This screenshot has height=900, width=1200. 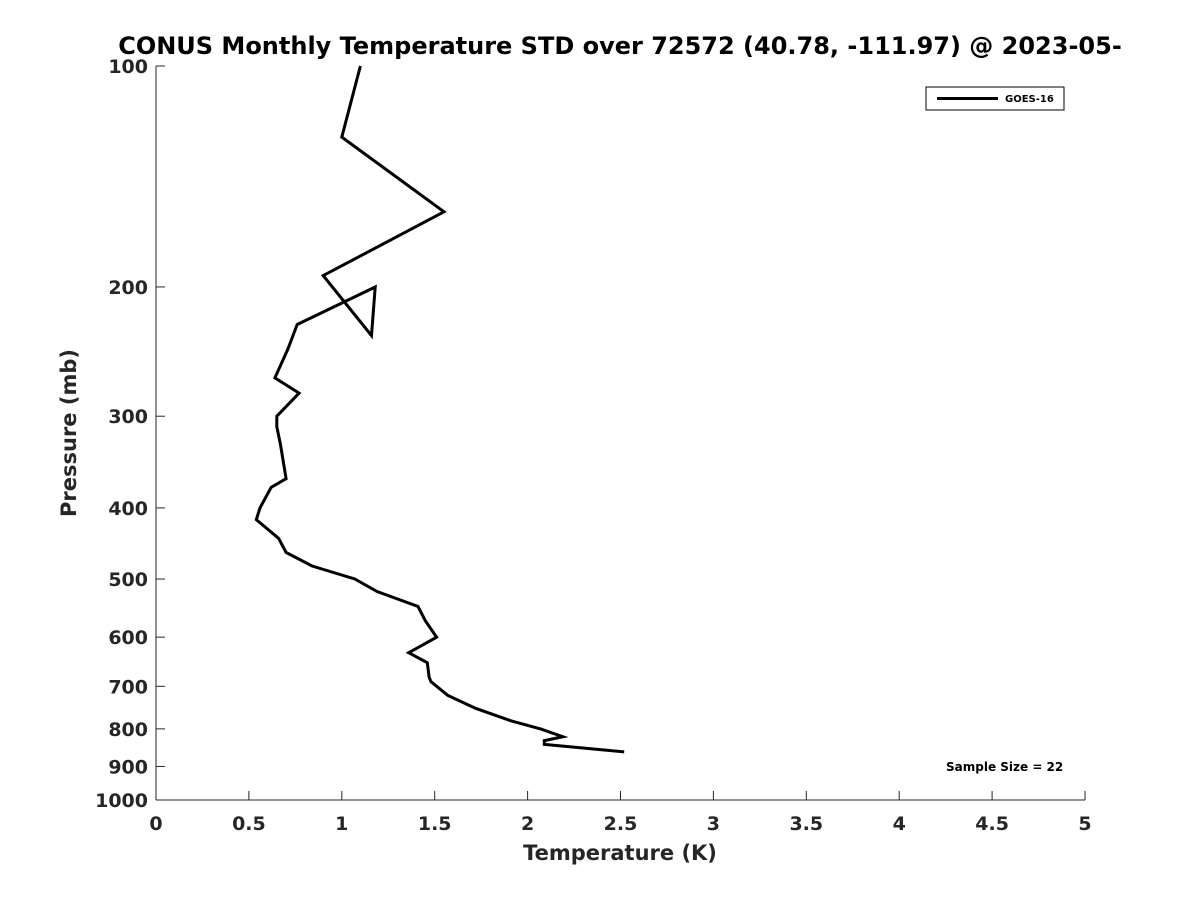 What do you see at coordinates (128, 687) in the screenshot?
I see `y-tick-label: 700` at bounding box center [128, 687].